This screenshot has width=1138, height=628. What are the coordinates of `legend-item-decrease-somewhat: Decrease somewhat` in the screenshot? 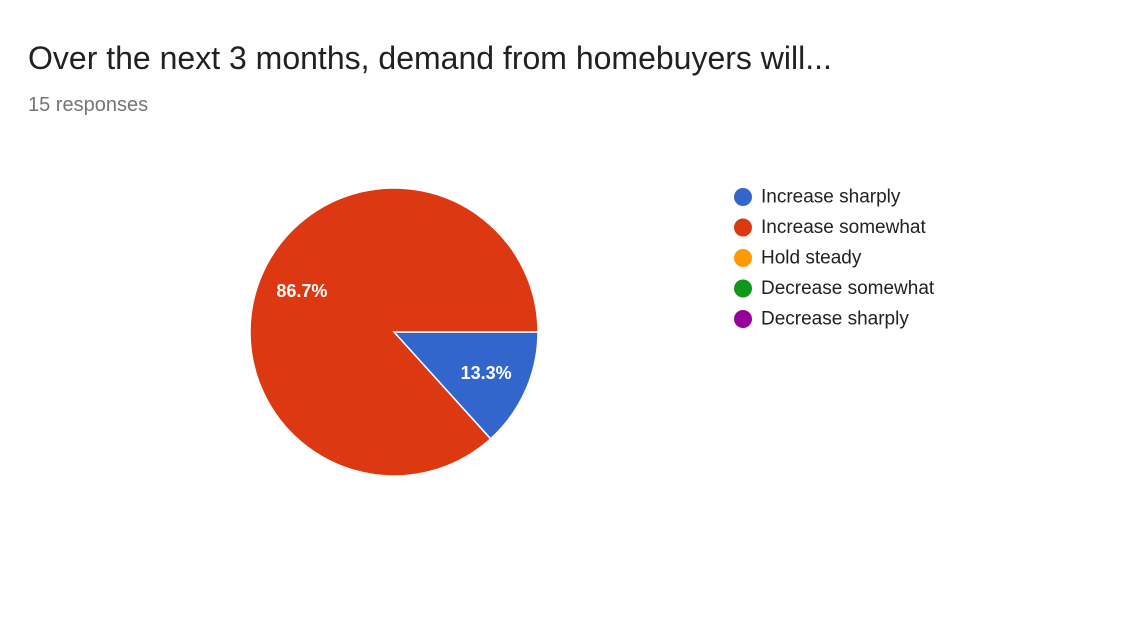 It's located at (834, 288).